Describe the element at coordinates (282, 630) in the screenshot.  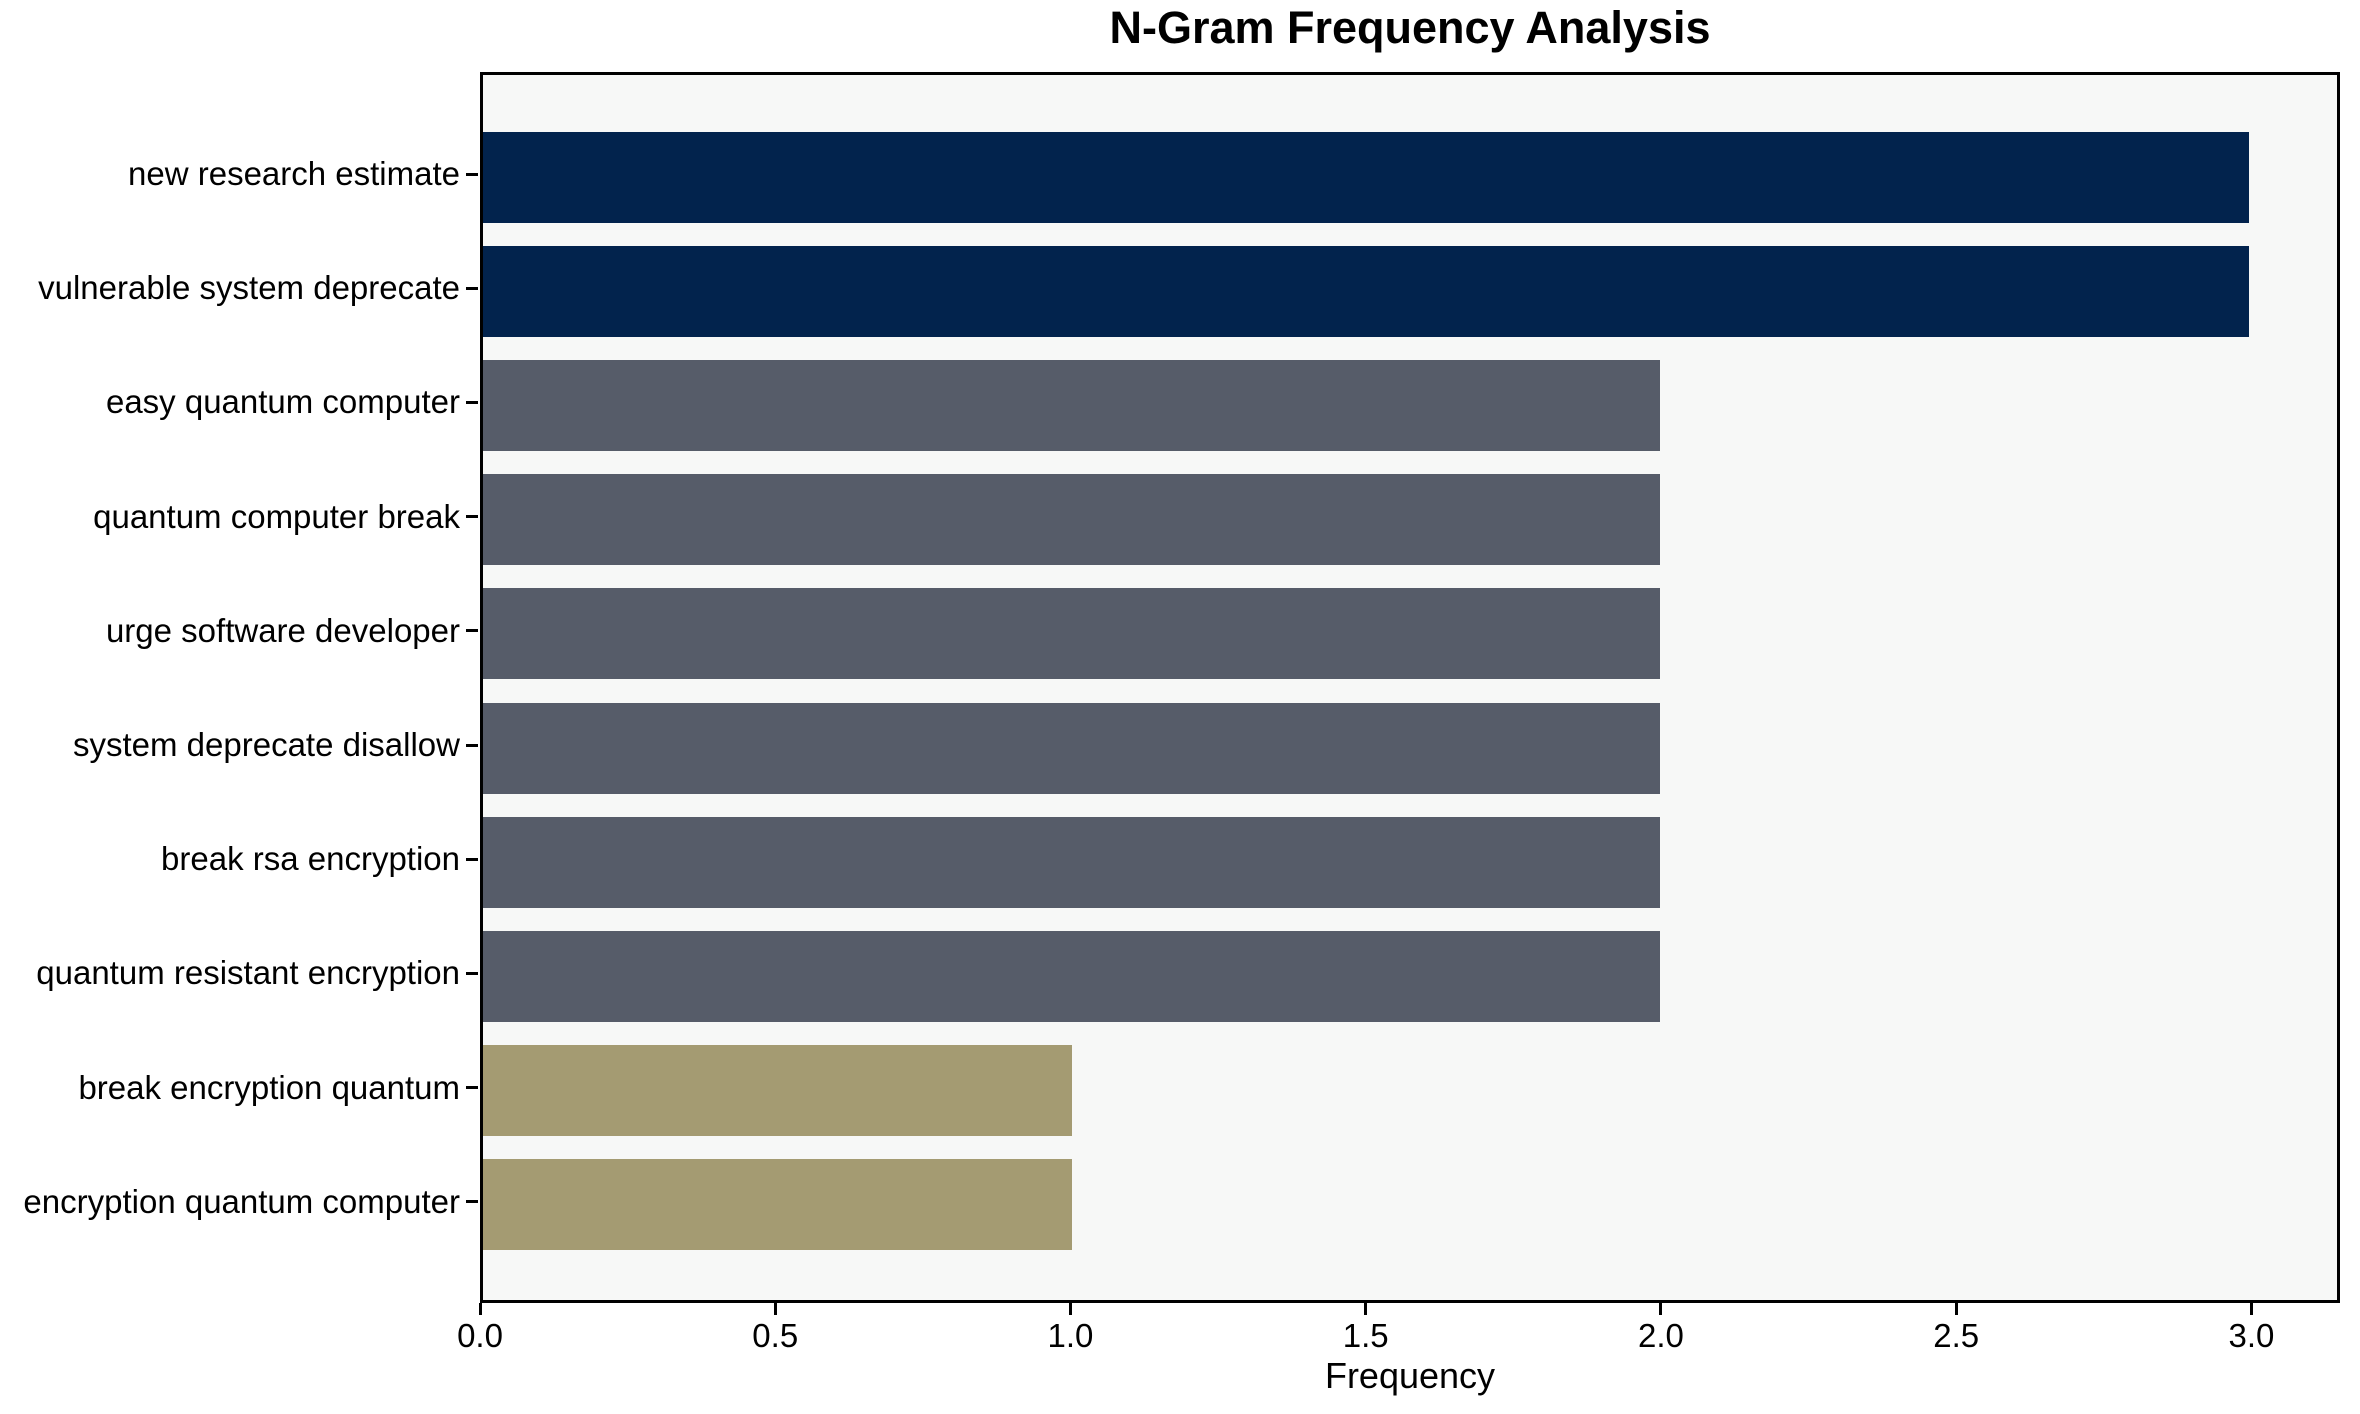
I see `y-tick-label: urge software developer` at that location.